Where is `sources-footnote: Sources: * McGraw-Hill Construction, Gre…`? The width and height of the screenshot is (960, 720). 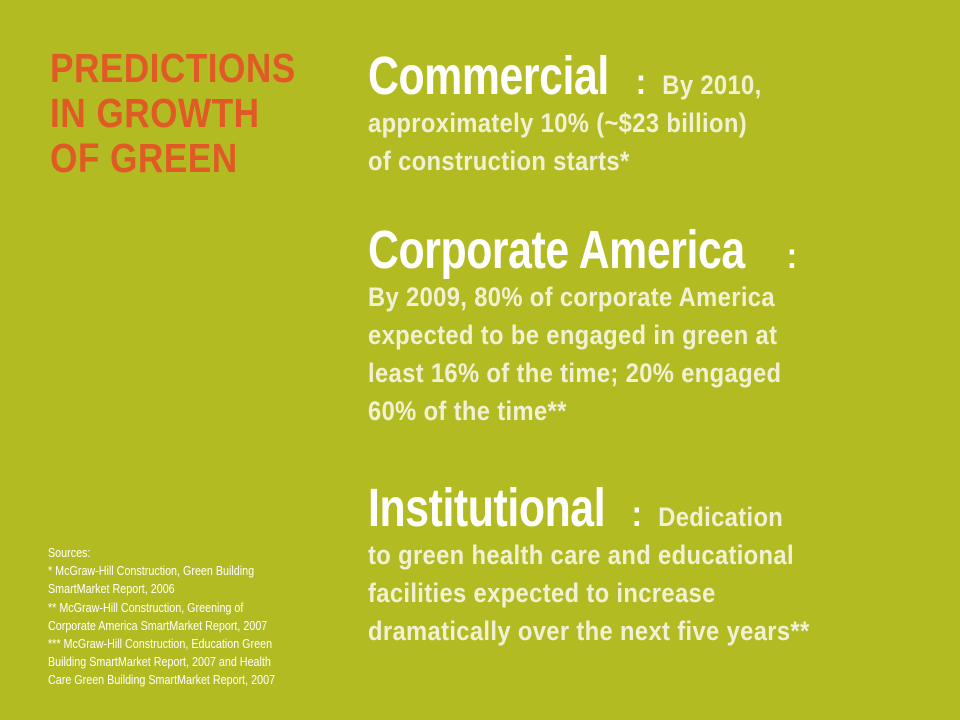 sources-footnote: Sources: * McGraw-Hill Construction, Gre… is located at coordinates (177, 617).